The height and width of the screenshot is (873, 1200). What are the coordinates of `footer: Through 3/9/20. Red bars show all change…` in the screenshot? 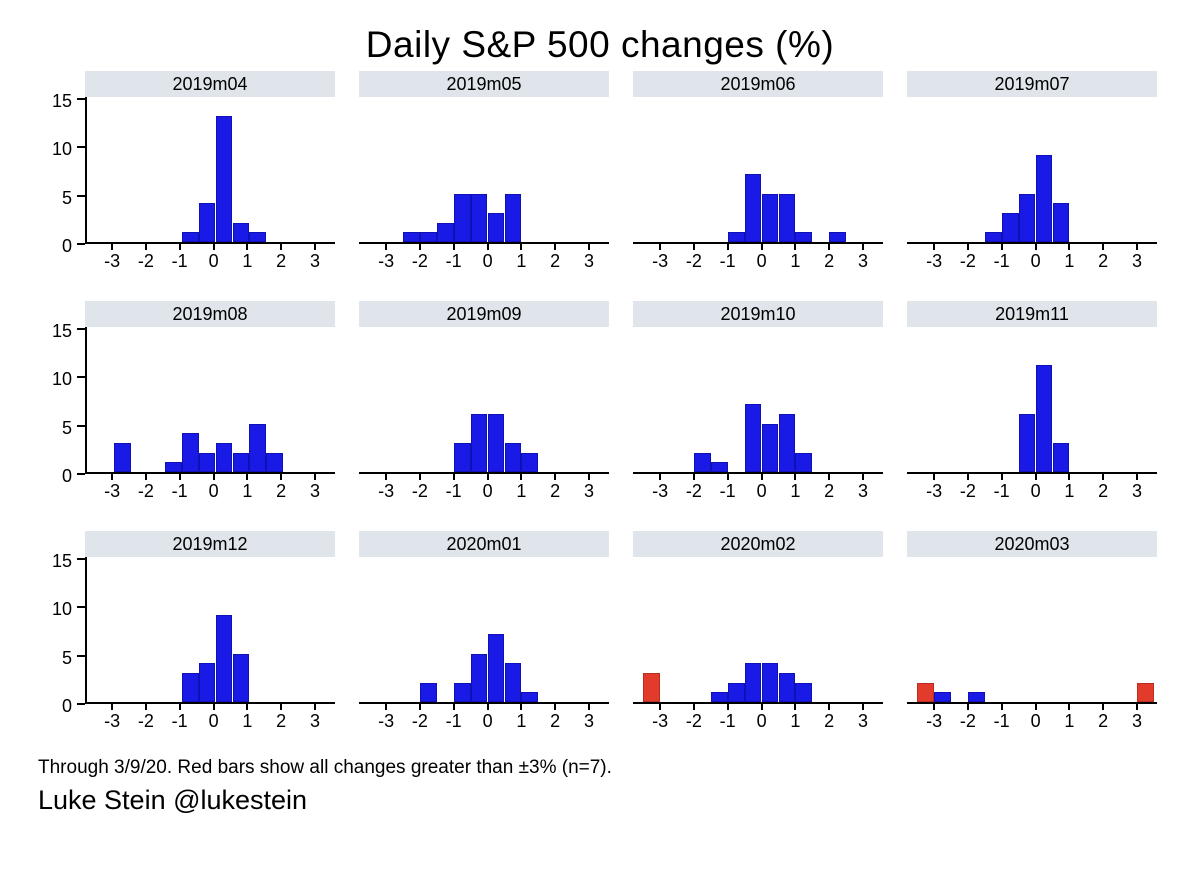 It's located at (619, 786).